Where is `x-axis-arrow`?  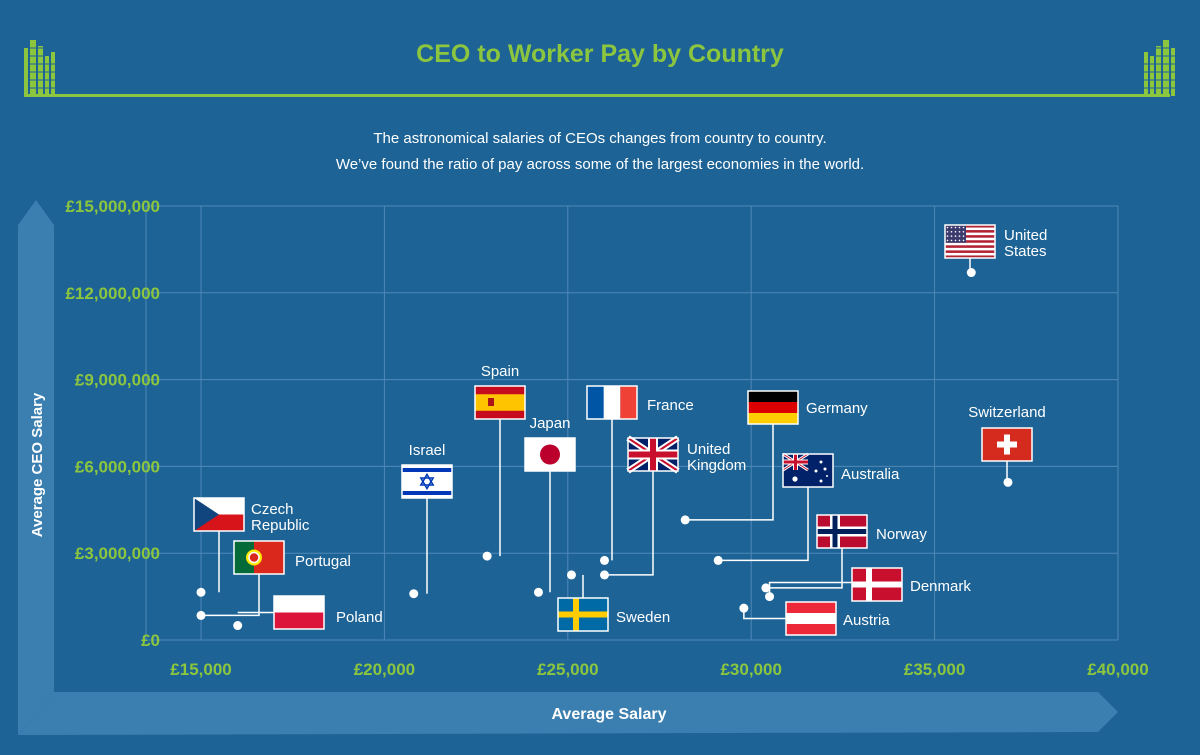
x-axis-arrow is located at coordinates (568, 713).